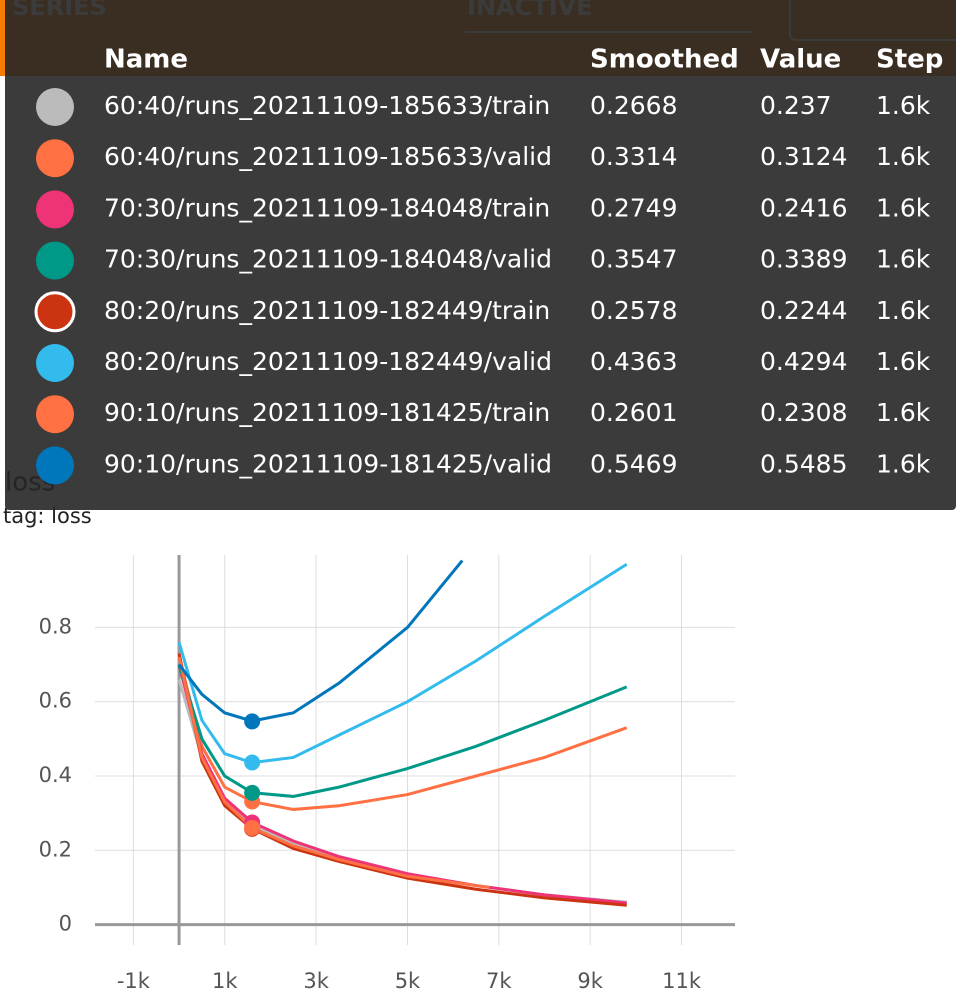  Describe the element at coordinates (800, 60) in the screenshot. I see `tooltip-header: Value` at that location.